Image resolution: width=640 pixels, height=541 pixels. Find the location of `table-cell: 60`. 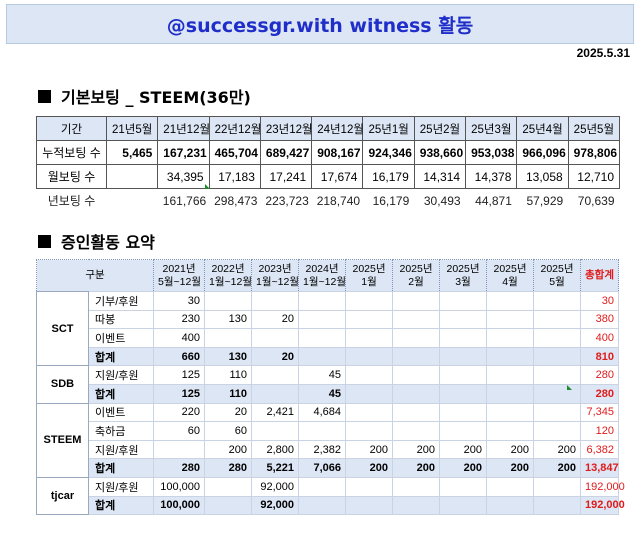

table-cell: 60 is located at coordinates (228, 431).